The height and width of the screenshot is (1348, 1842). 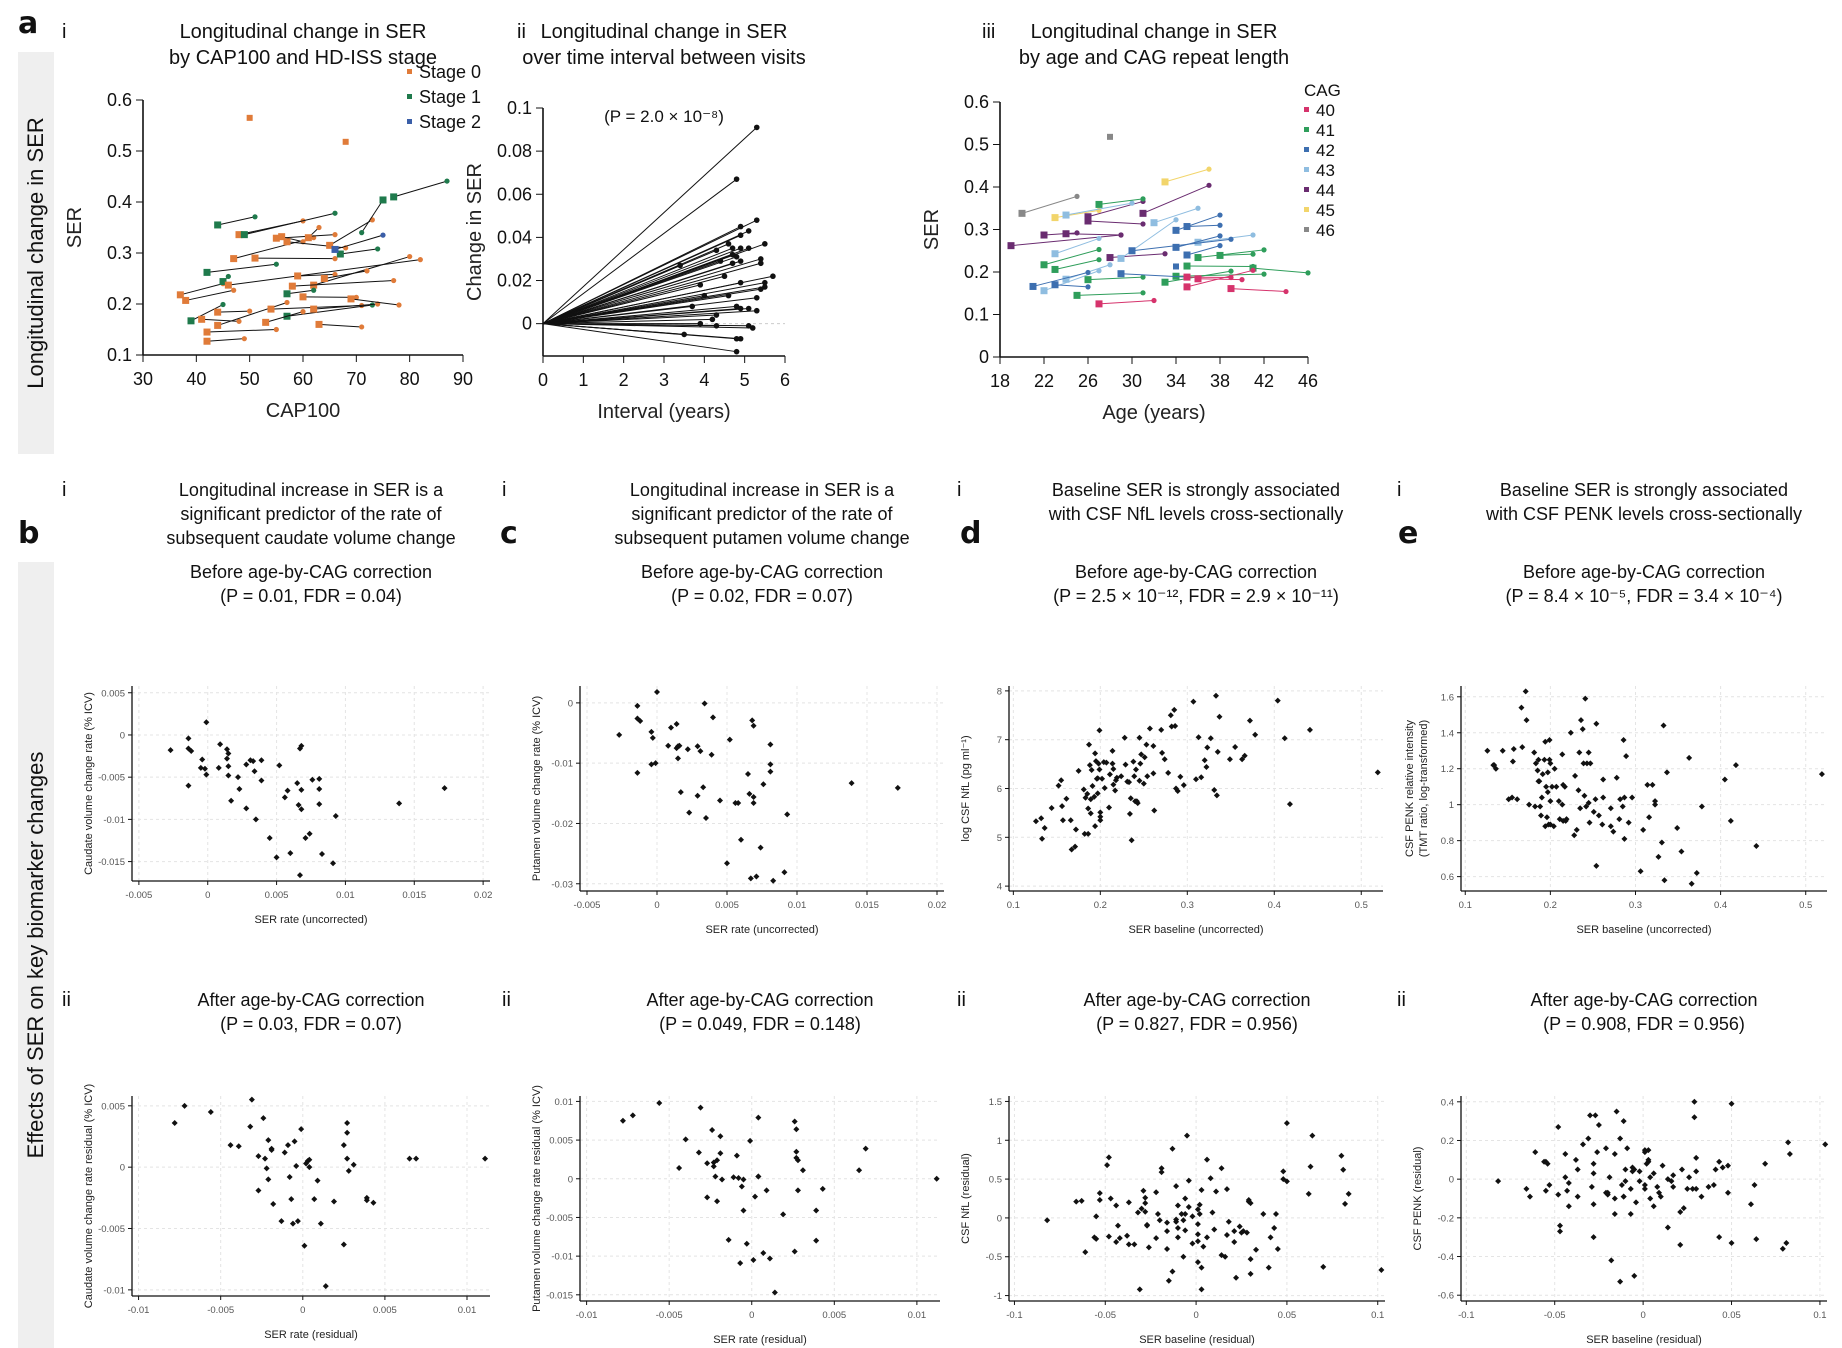 I want to click on chart-title-line: Before age-by-CAG correction, so click(x=762, y=572).